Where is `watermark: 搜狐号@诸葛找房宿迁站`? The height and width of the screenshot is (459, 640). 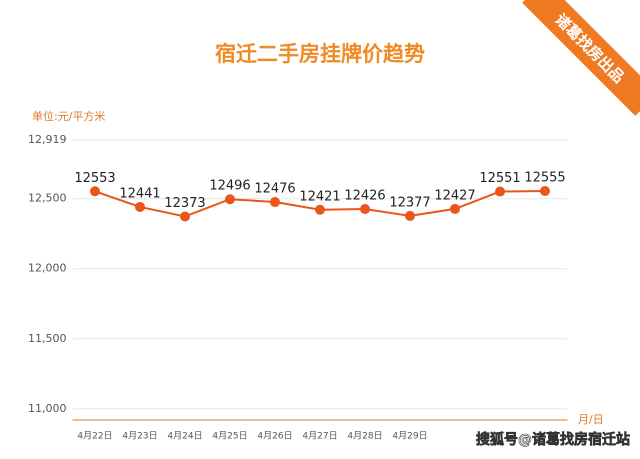
watermark: 搜狐号@诸葛找房宿迁站 is located at coordinates (553, 439).